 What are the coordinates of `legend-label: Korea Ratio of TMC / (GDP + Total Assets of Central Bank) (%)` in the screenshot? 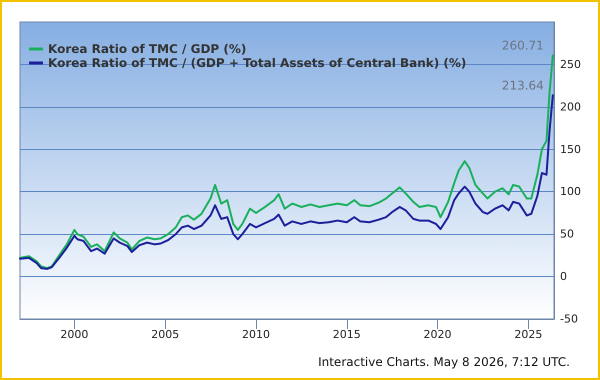 It's located at (257, 63).